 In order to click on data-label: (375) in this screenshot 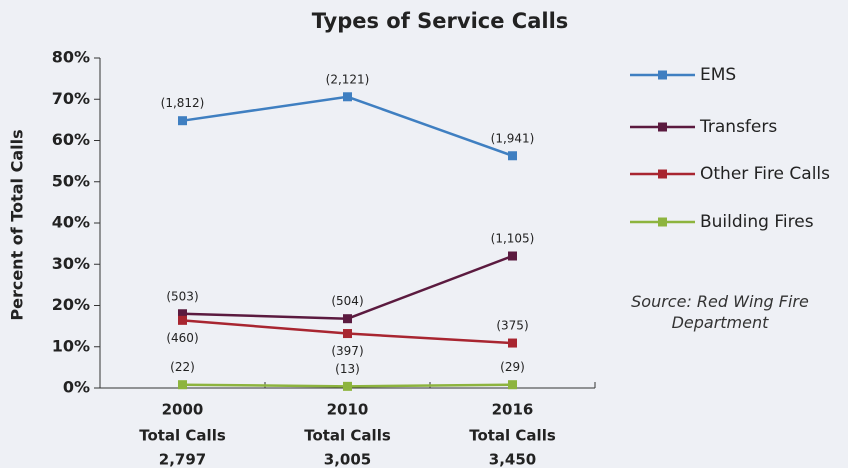, I will do `click(512, 326)`.